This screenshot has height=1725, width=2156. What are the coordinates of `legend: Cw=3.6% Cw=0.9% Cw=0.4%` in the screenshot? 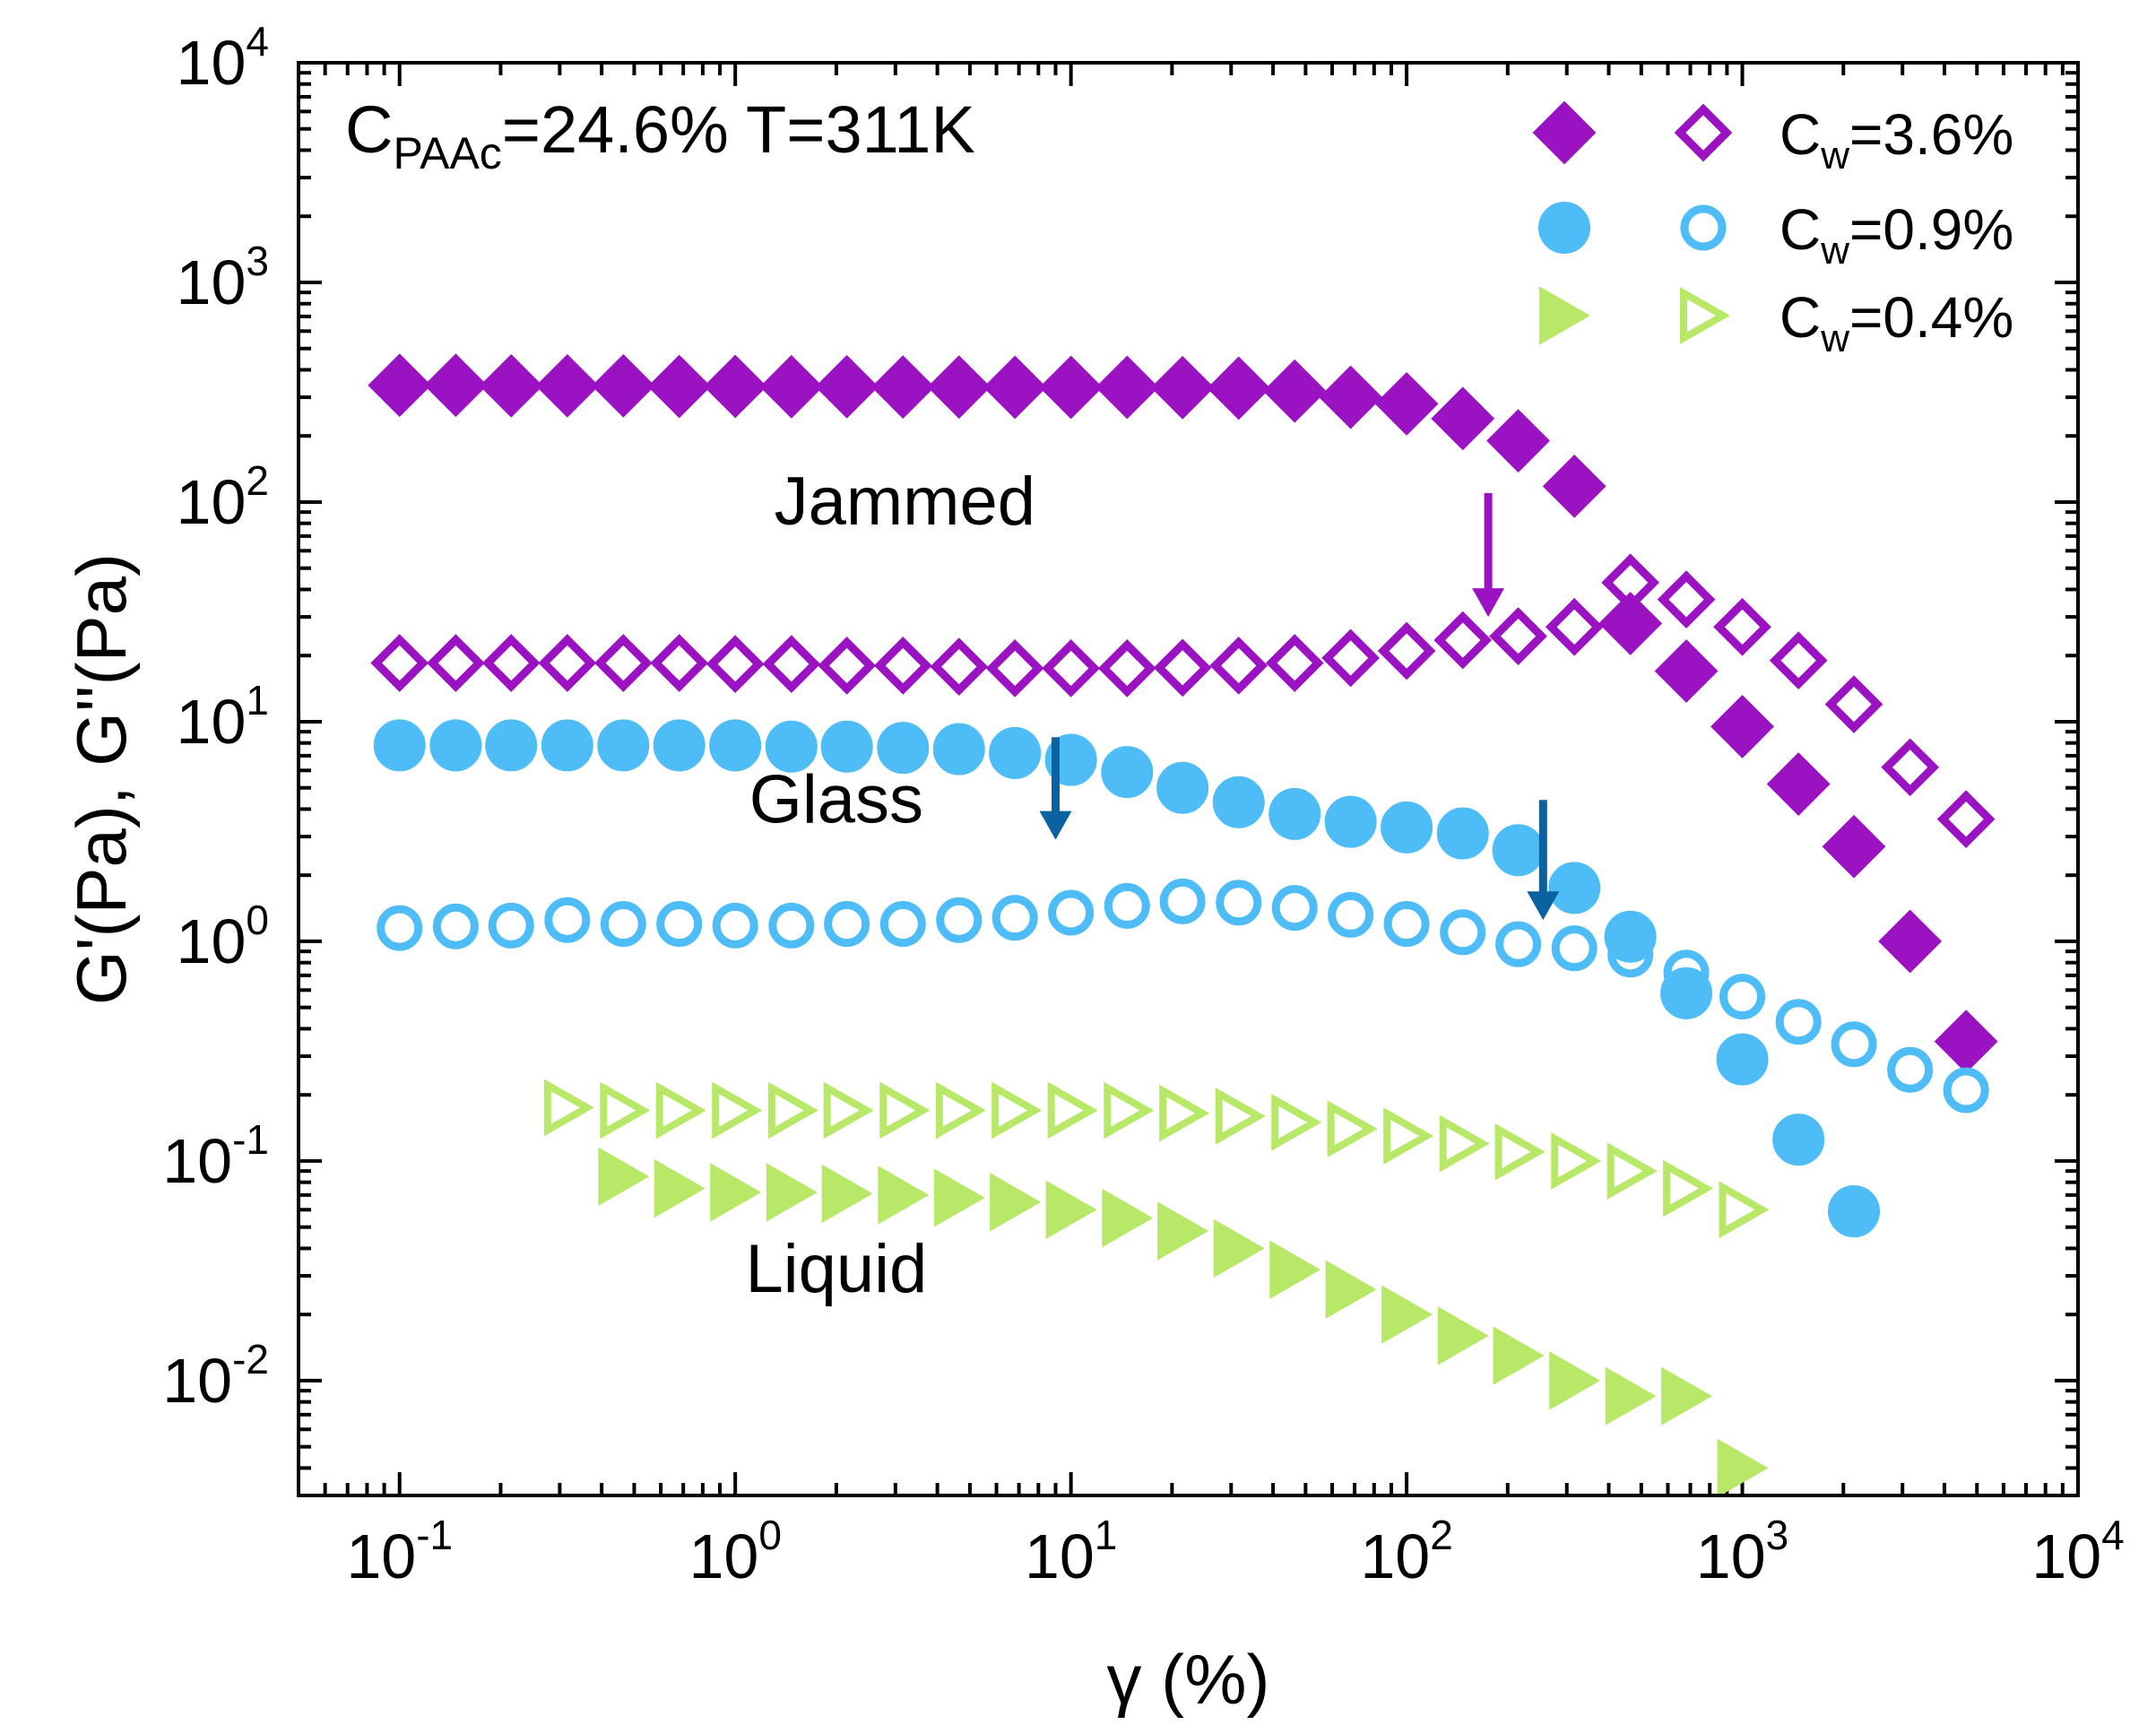 It's located at (1772, 230).